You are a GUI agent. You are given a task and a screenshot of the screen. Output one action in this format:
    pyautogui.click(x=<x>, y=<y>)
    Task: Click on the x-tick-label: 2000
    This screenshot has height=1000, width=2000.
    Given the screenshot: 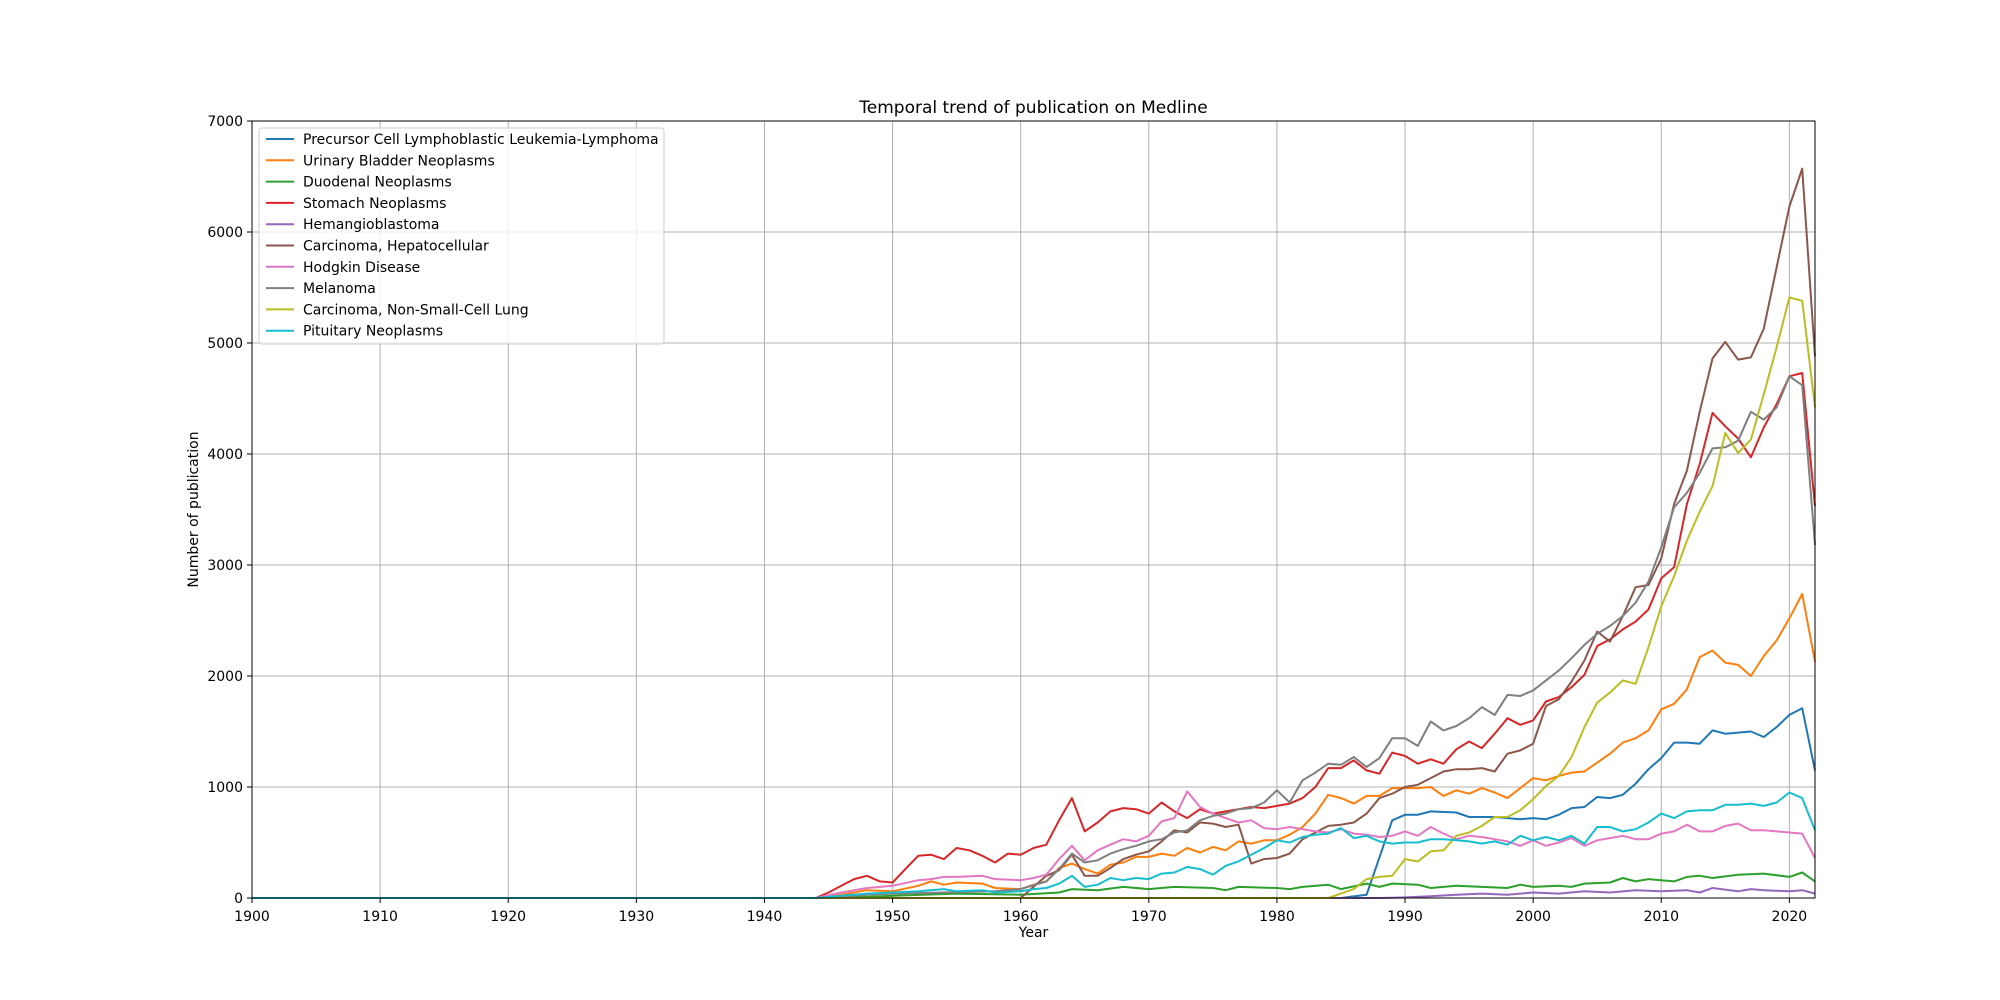 What is the action you would take?
    pyautogui.click(x=1533, y=917)
    